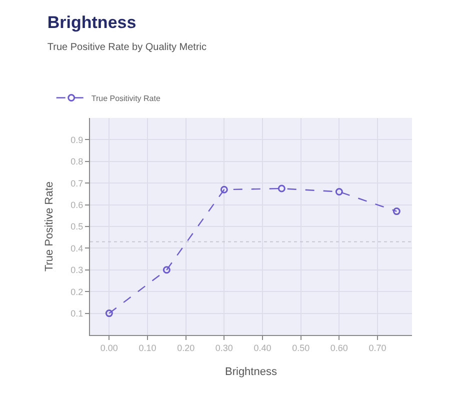  Describe the element at coordinates (77, 313) in the screenshot. I see `y-tick-label: 0.1` at that location.